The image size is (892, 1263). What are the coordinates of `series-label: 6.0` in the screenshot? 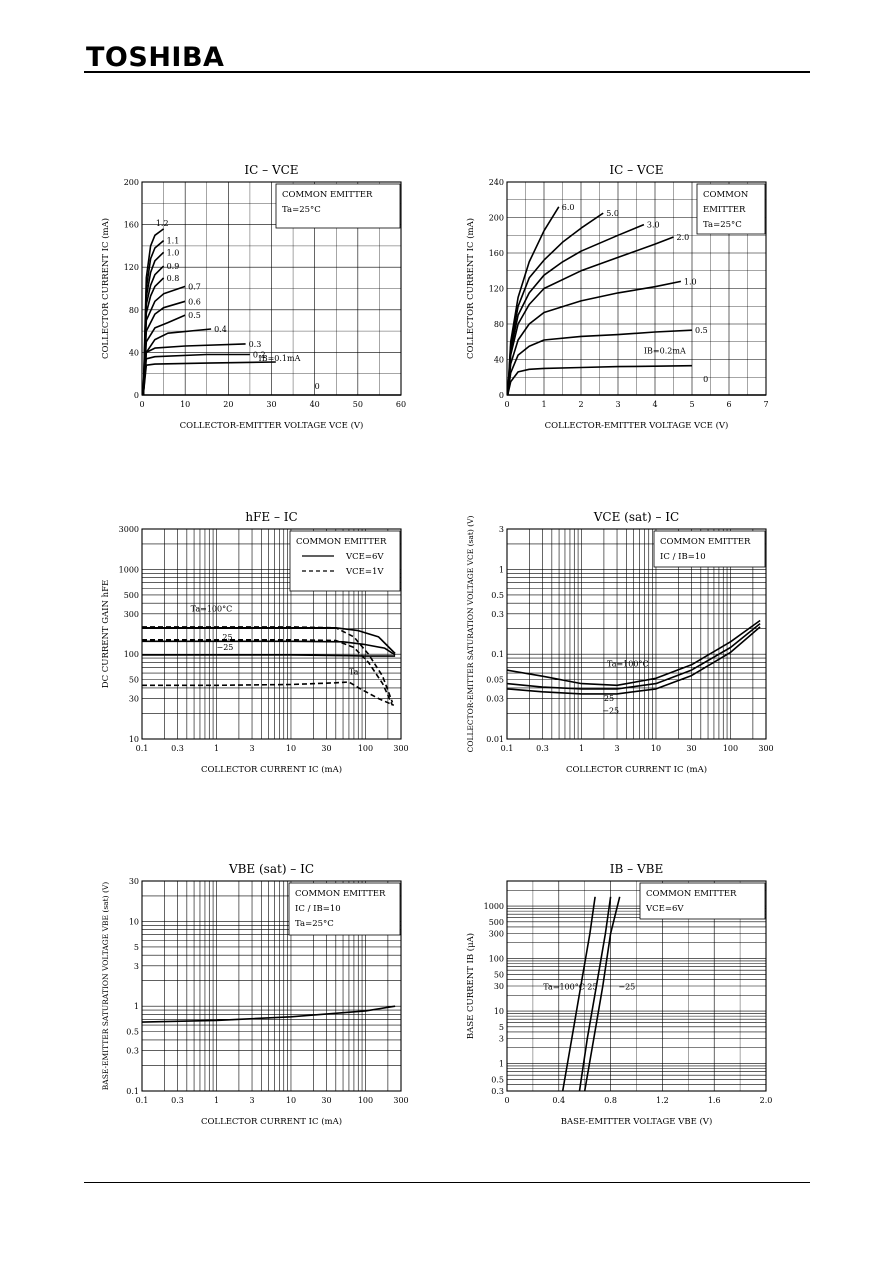 It's located at (568, 207).